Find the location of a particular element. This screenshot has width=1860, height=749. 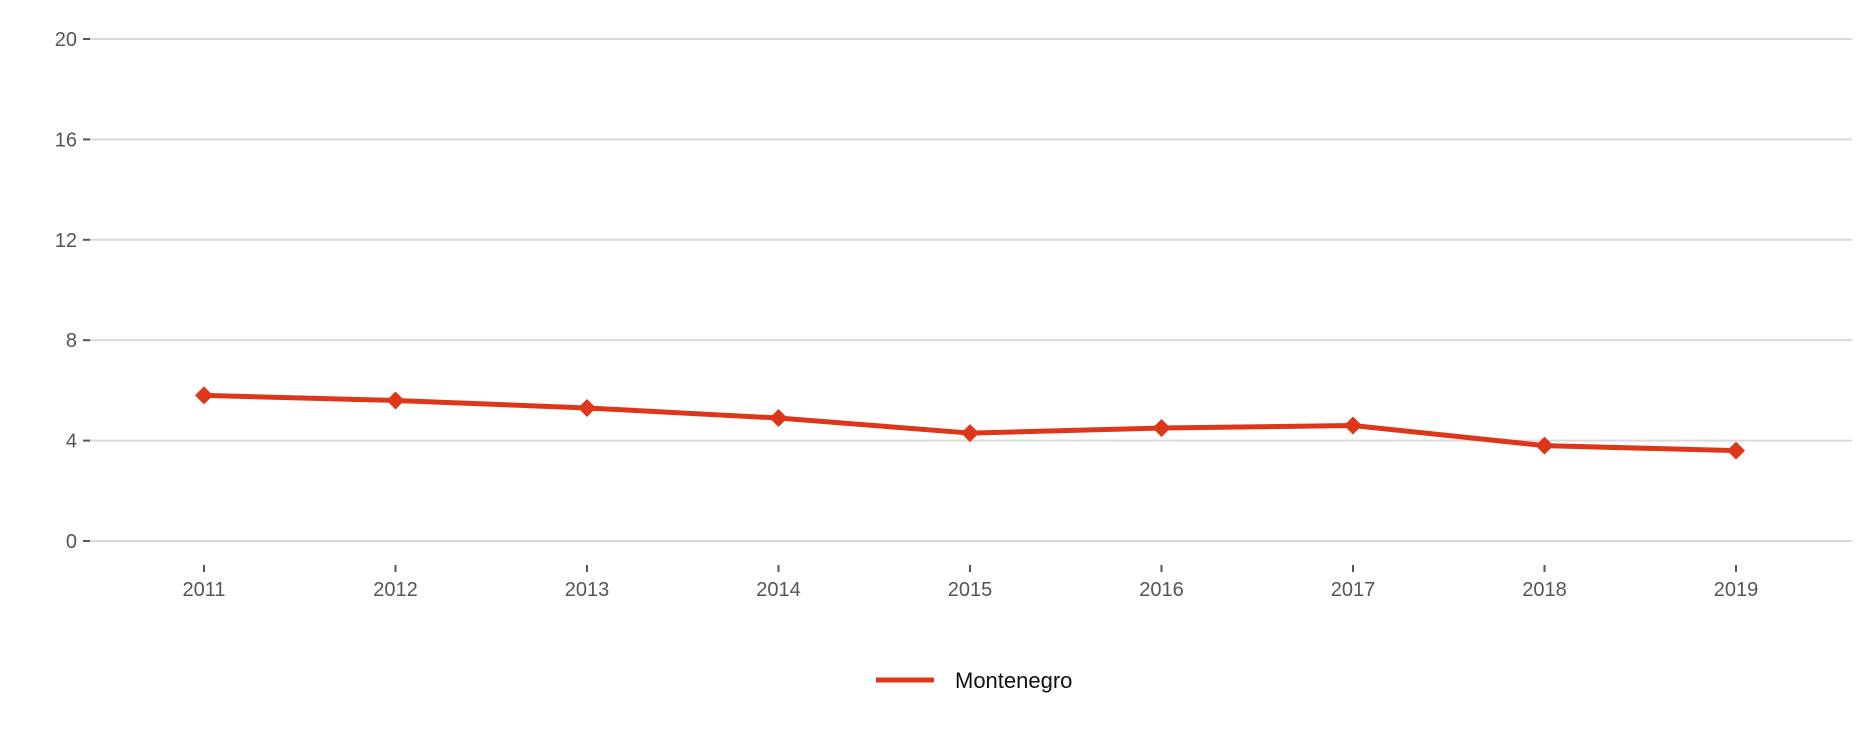

y-tick-label: 20 is located at coordinates (66, 40).